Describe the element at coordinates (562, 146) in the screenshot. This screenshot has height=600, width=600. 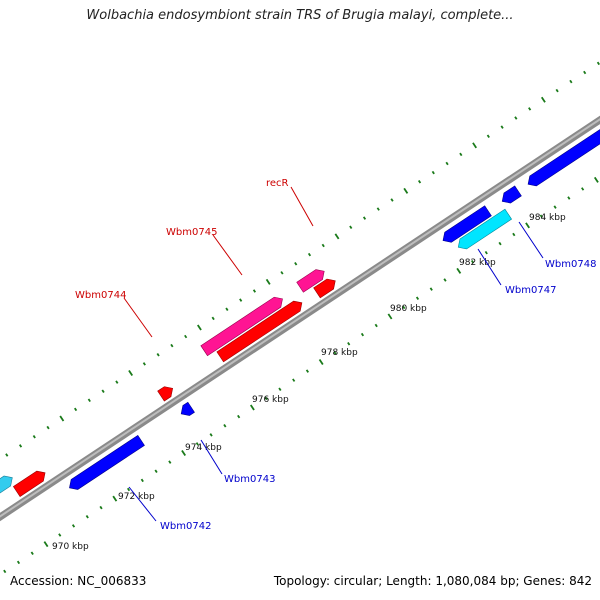
I see `cds-feature-wbm0748` at that location.